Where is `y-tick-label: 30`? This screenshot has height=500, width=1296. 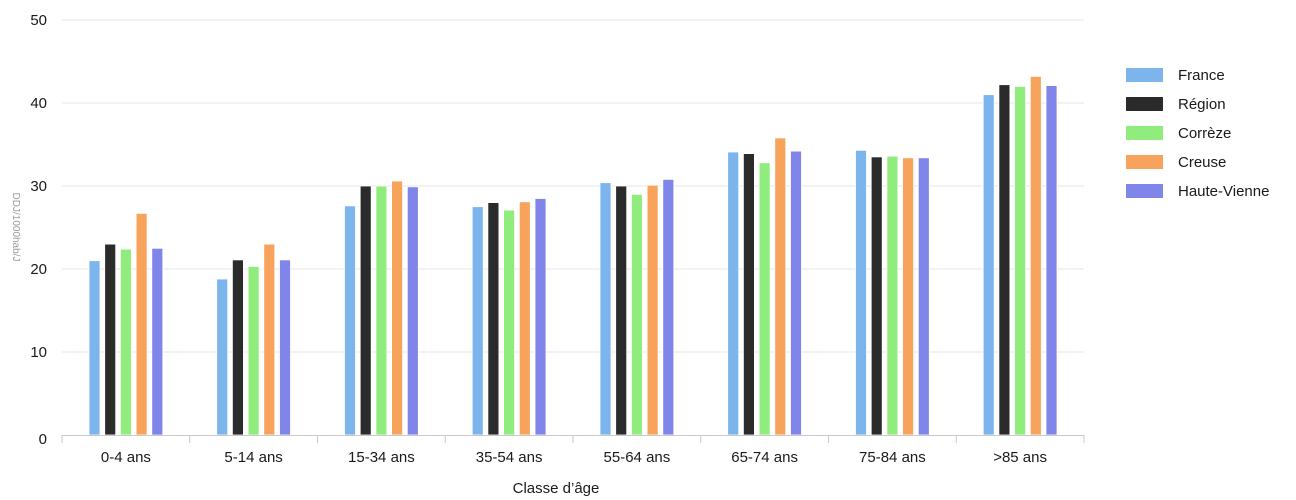
y-tick-label: 30 is located at coordinates (38, 186).